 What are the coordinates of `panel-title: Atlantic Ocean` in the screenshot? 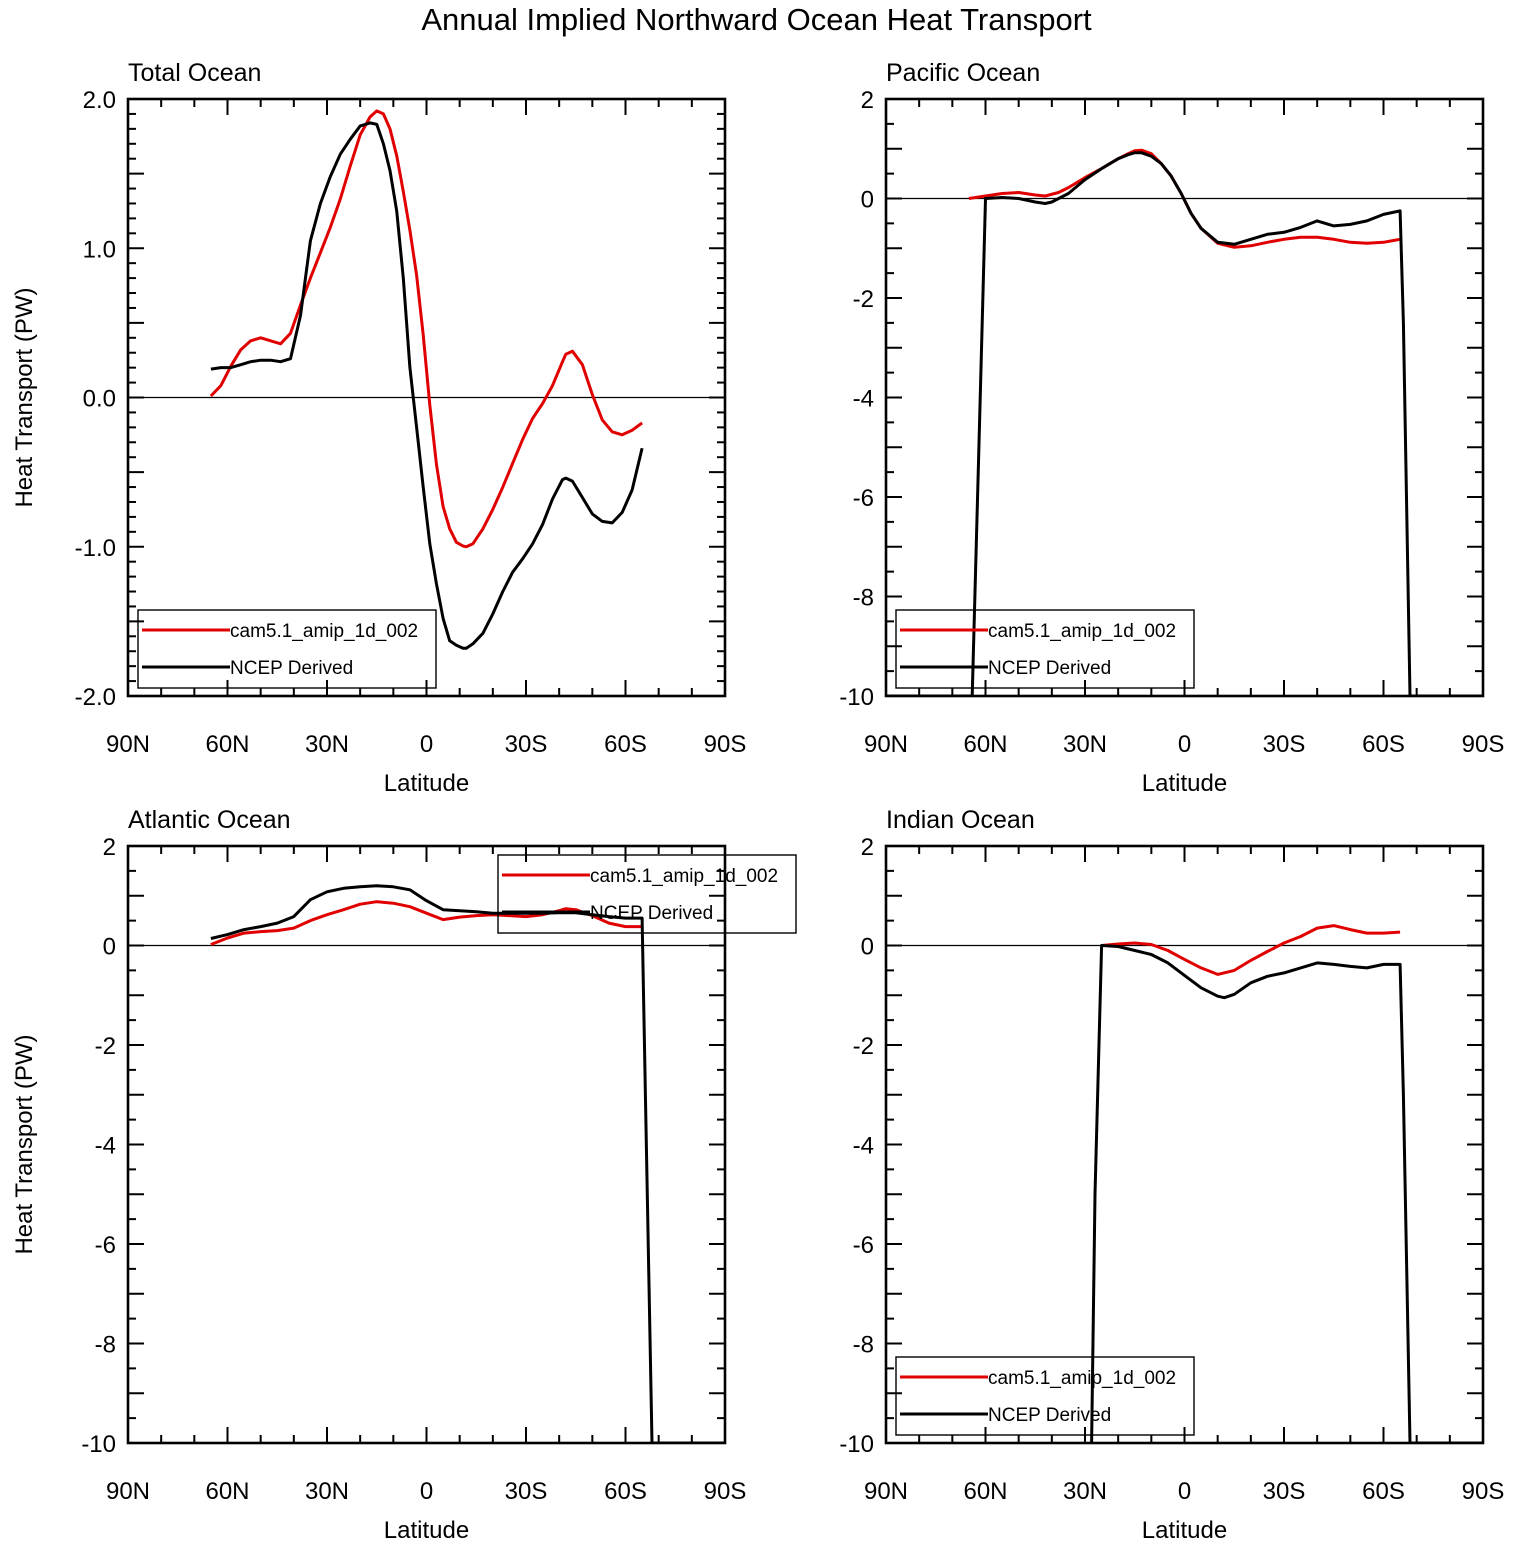 It's located at (209, 820).